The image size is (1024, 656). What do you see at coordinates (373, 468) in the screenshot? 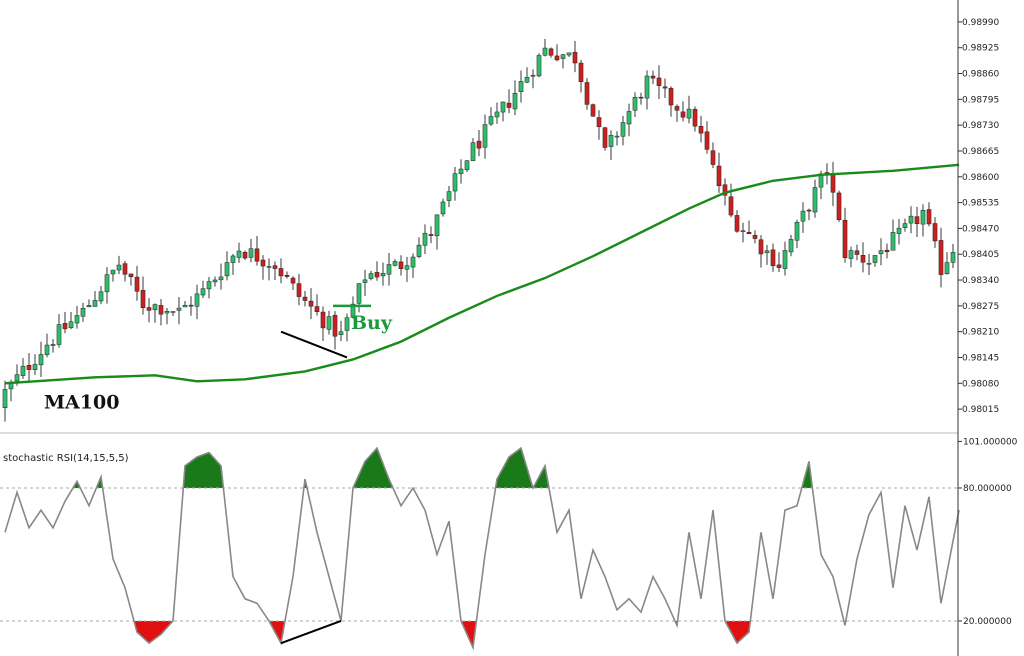
I see `overbought-fill` at bounding box center [373, 468].